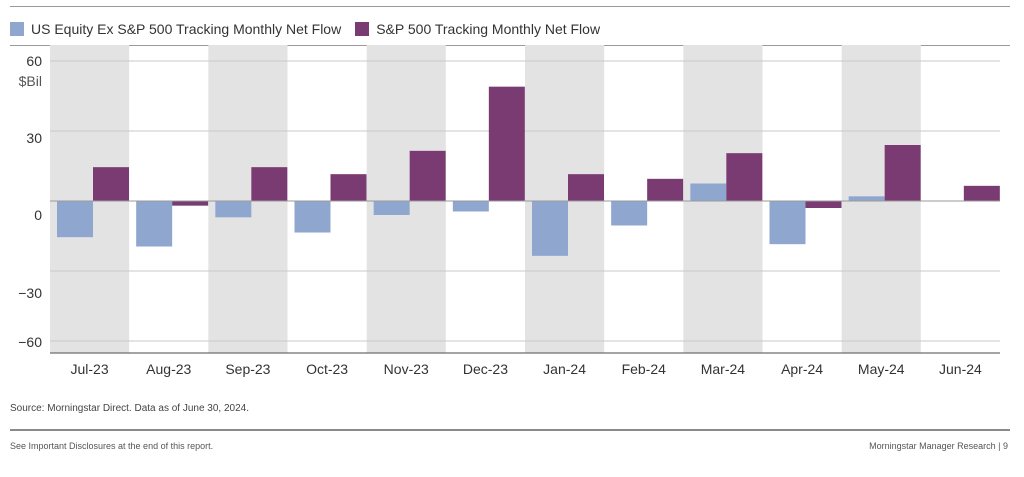 Image resolution: width=1024 pixels, height=477 pixels. I want to click on x-tick-label: Apr-24, so click(802, 369).